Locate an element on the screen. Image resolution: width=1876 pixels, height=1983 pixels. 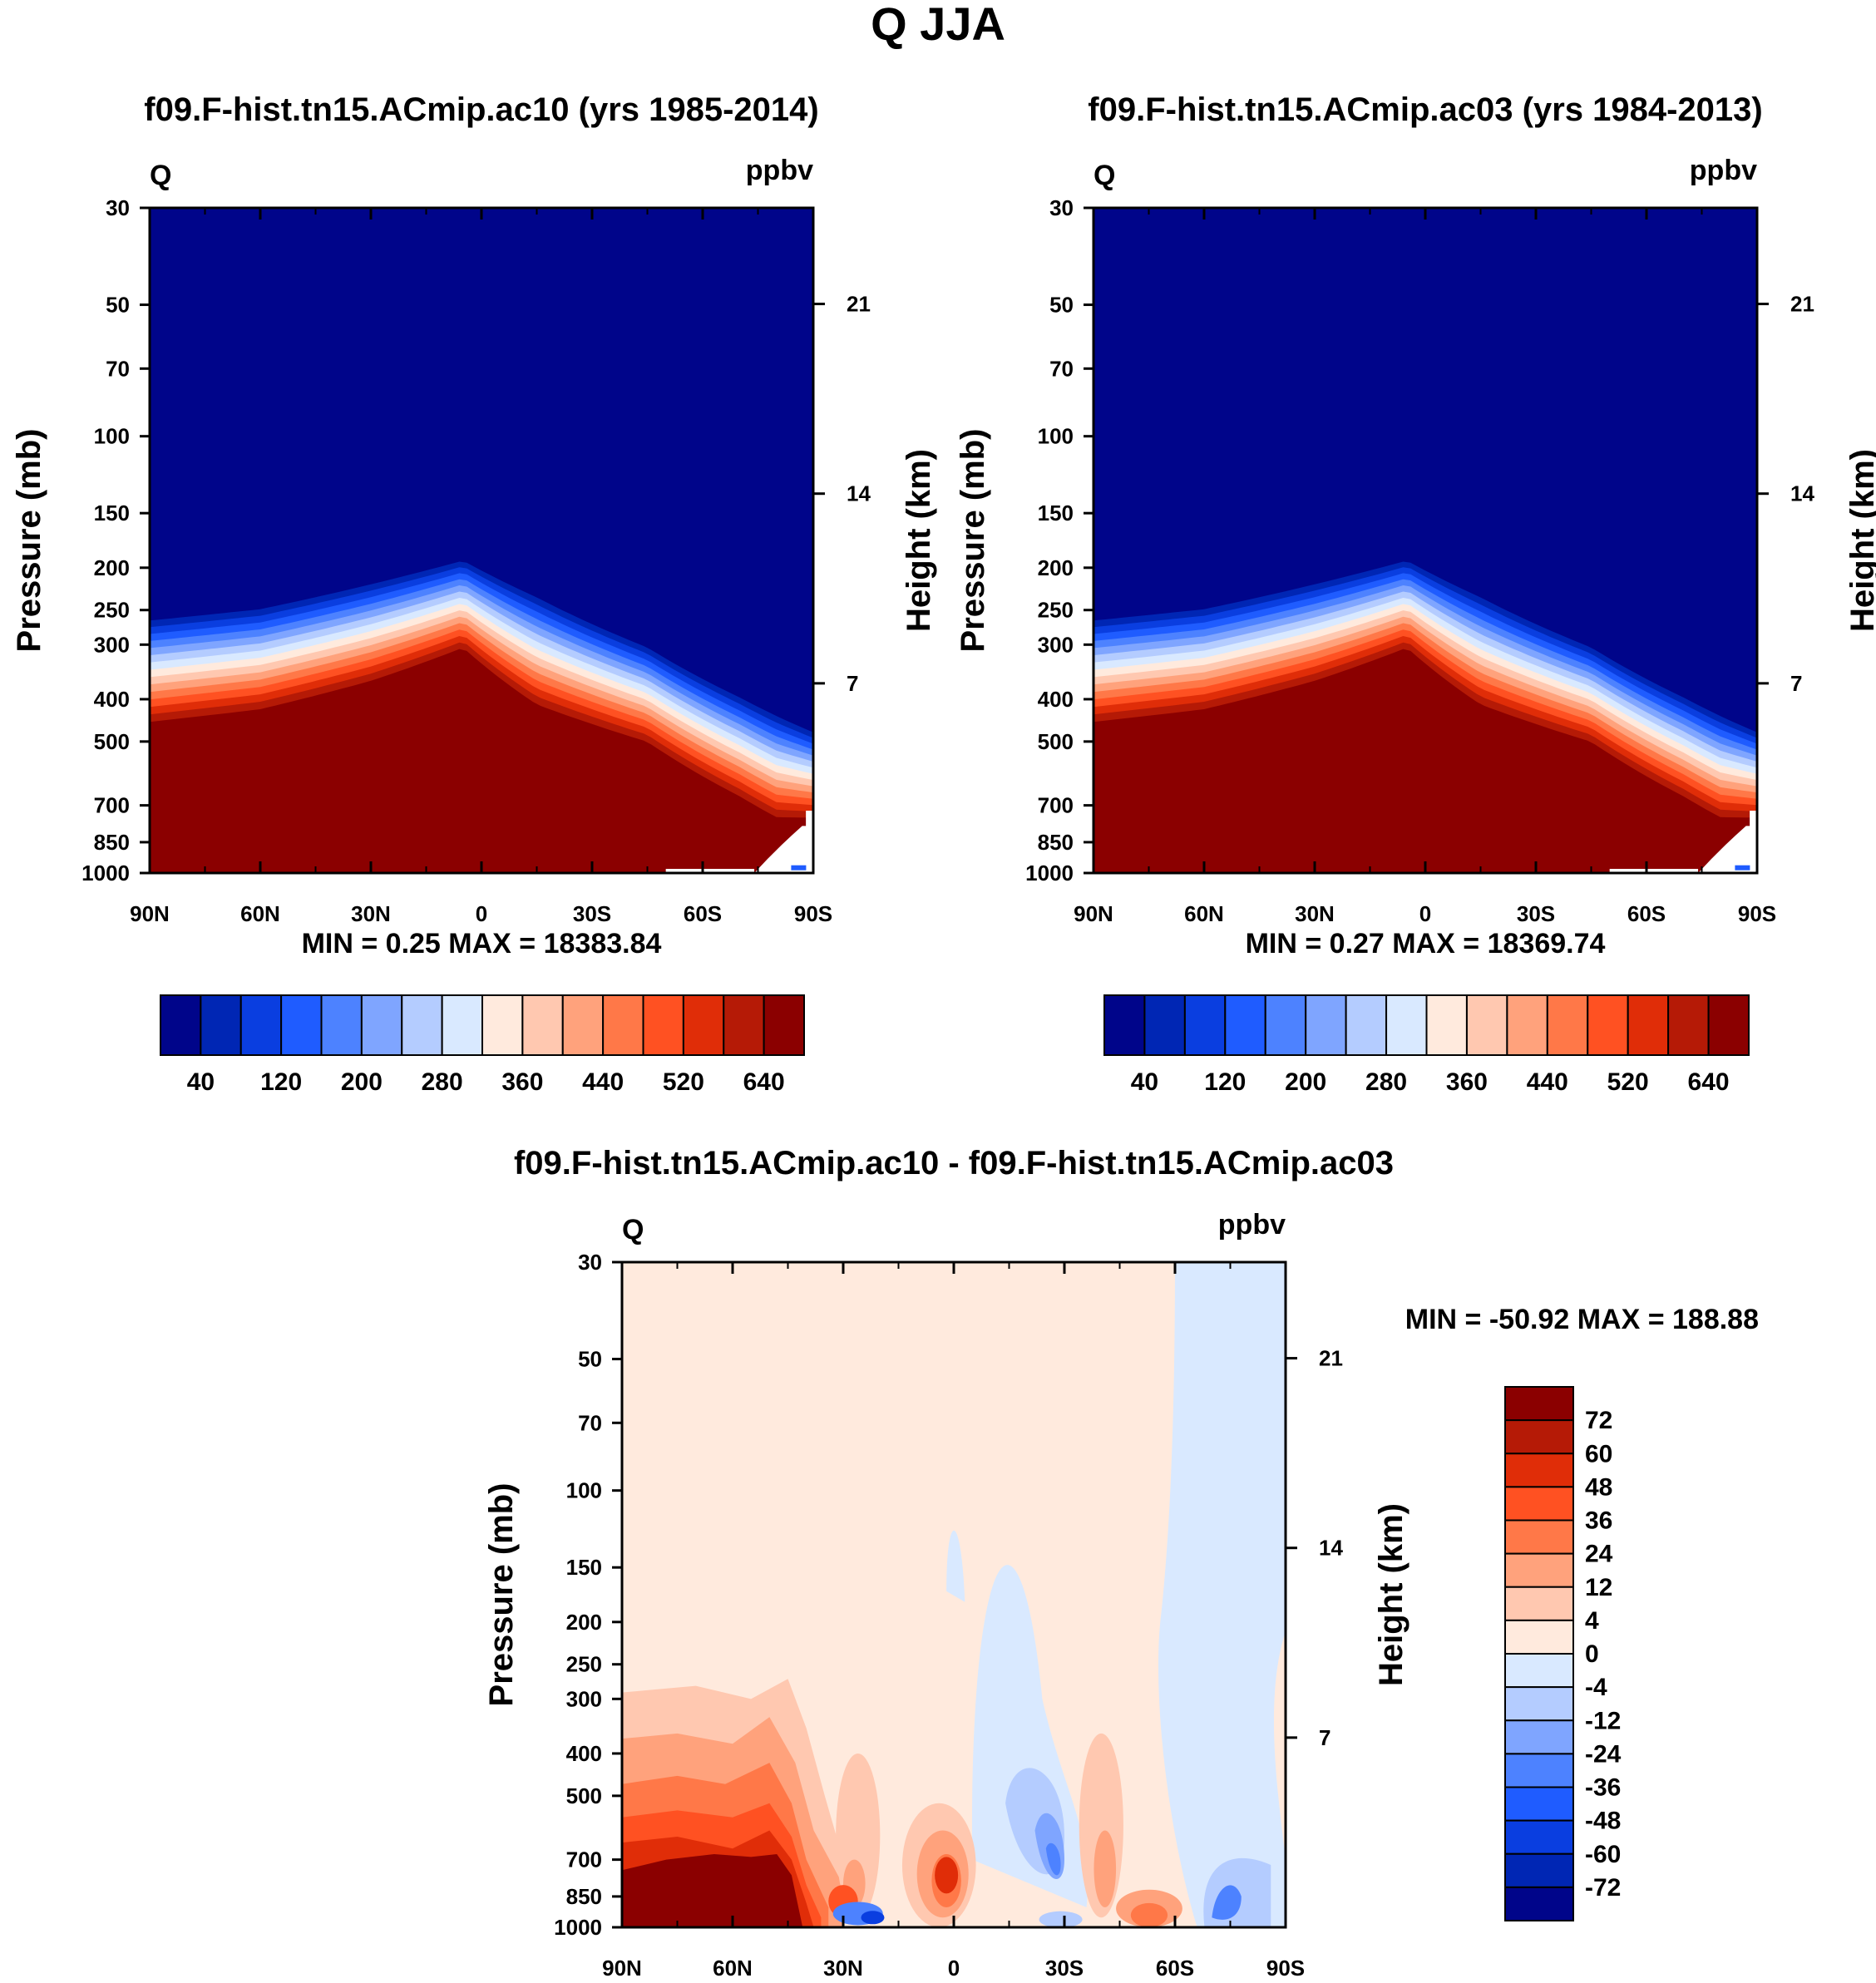
positive-band is located at coordinates (712, 1891).